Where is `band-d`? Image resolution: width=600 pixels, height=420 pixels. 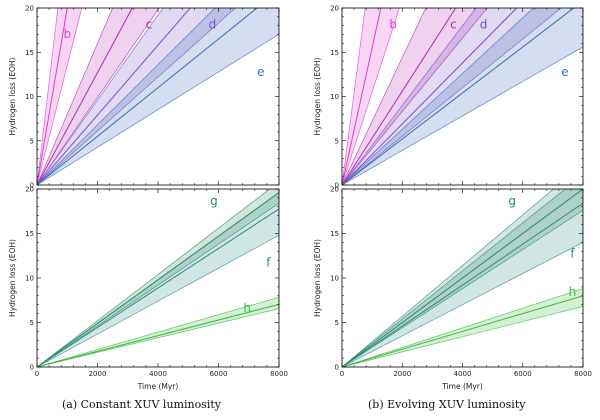 band-d is located at coordinates (136, 96).